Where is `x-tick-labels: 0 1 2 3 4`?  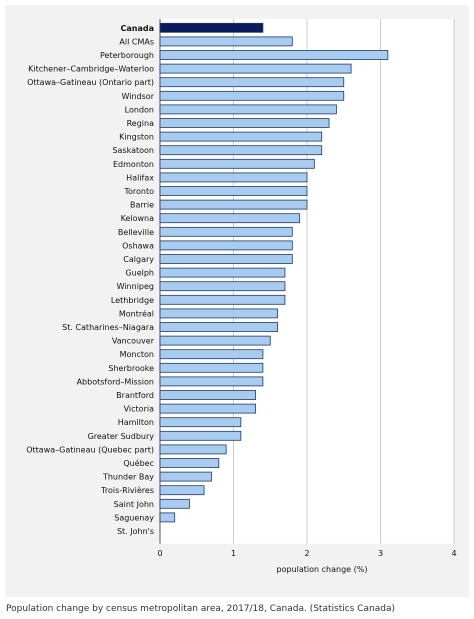
x-tick-labels: 0 1 2 3 4 is located at coordinates (306, 553).